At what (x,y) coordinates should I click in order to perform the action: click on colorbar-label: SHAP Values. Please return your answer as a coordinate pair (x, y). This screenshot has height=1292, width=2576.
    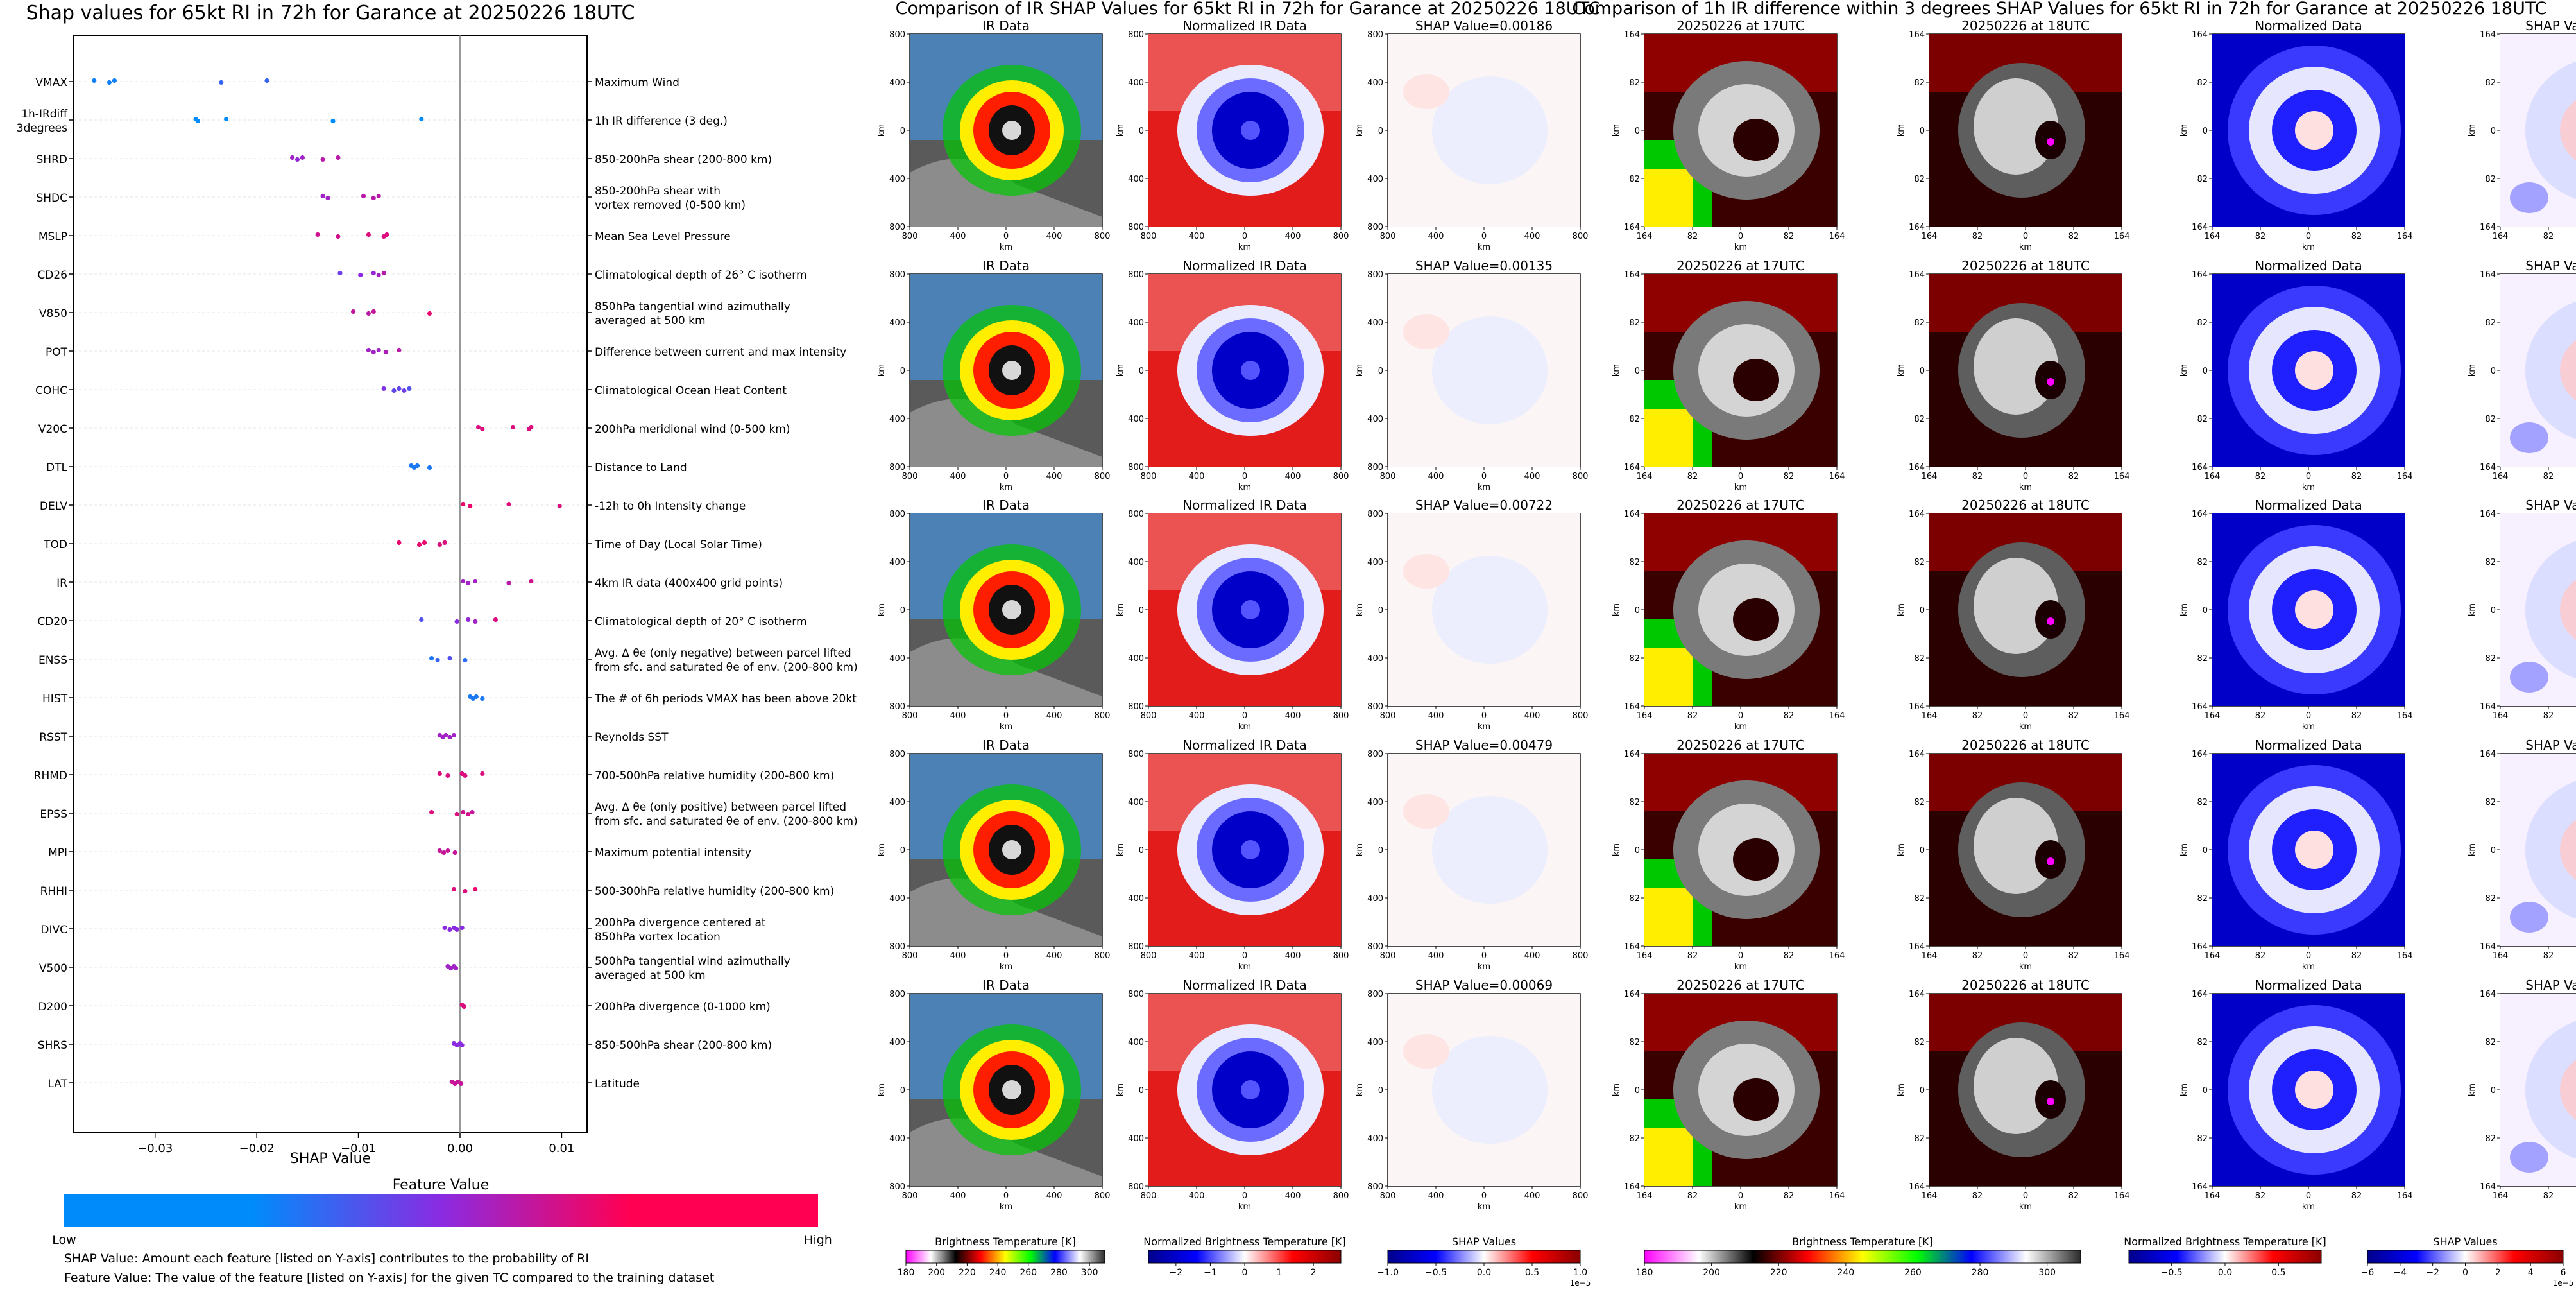
    Looking at the image, I should click on (2465, 1242).